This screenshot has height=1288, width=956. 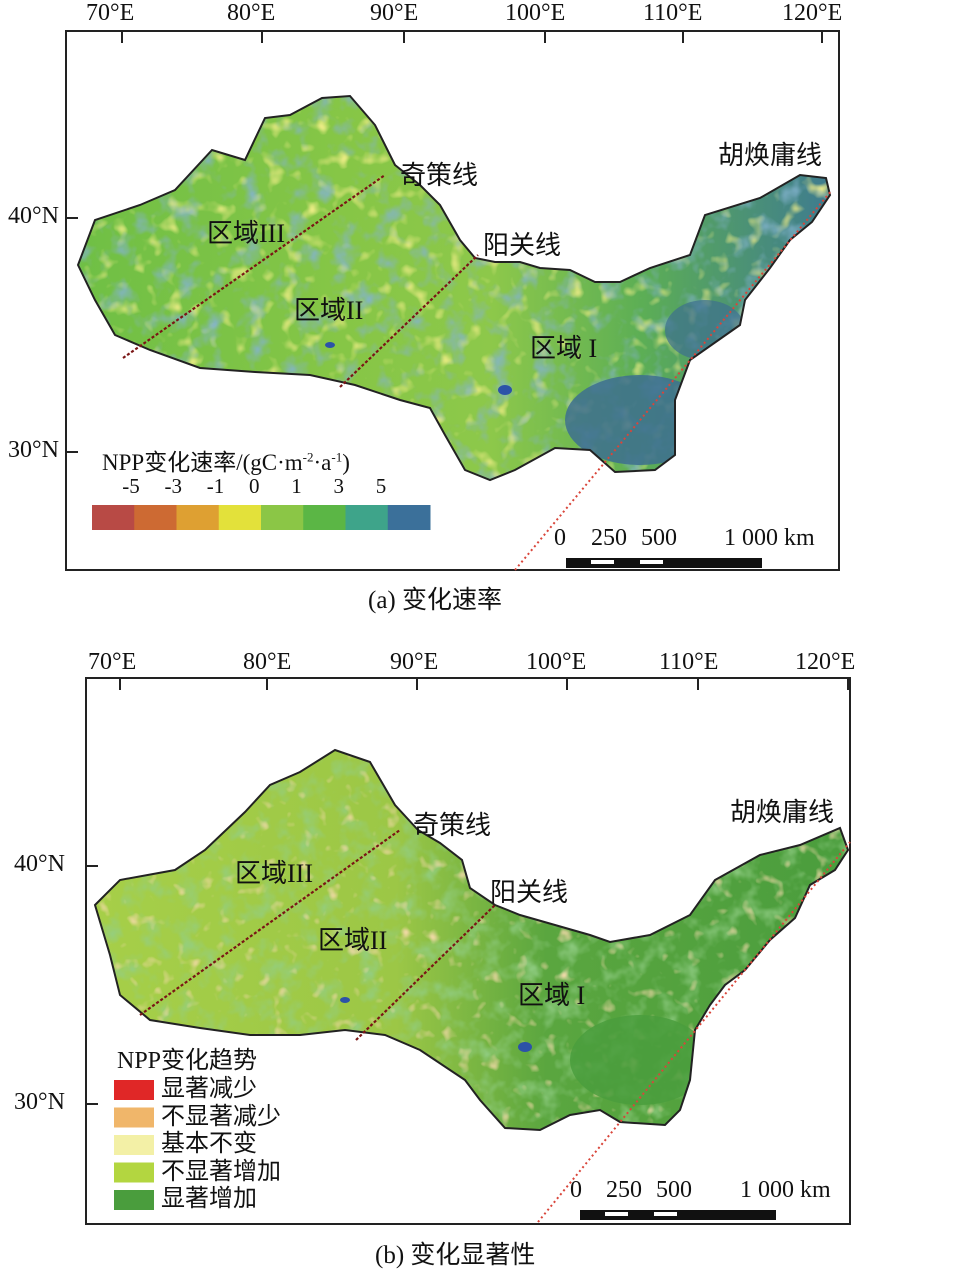 What do you see at coordinates (812, 13) in the screenshot?
I see `panel-a-lon-tick-120: 120°E` at bounding box center [812, 13].